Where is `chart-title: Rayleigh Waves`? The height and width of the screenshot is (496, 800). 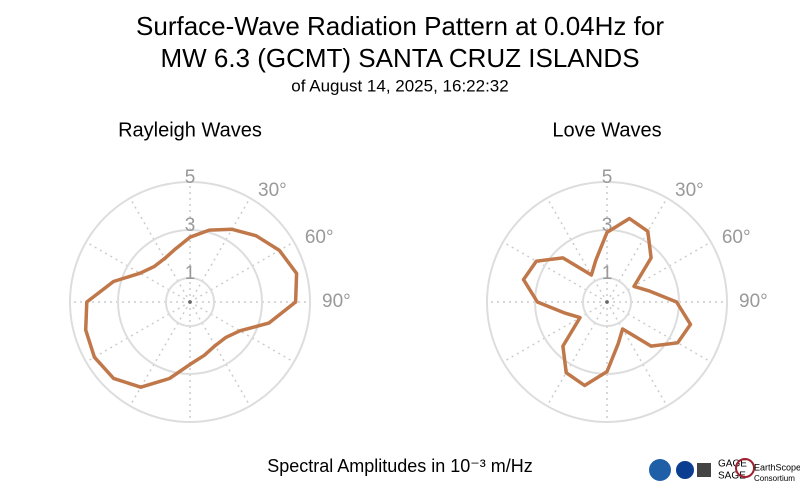 chart-title: Rayleigh Waves is located at coordinates (190, 130).